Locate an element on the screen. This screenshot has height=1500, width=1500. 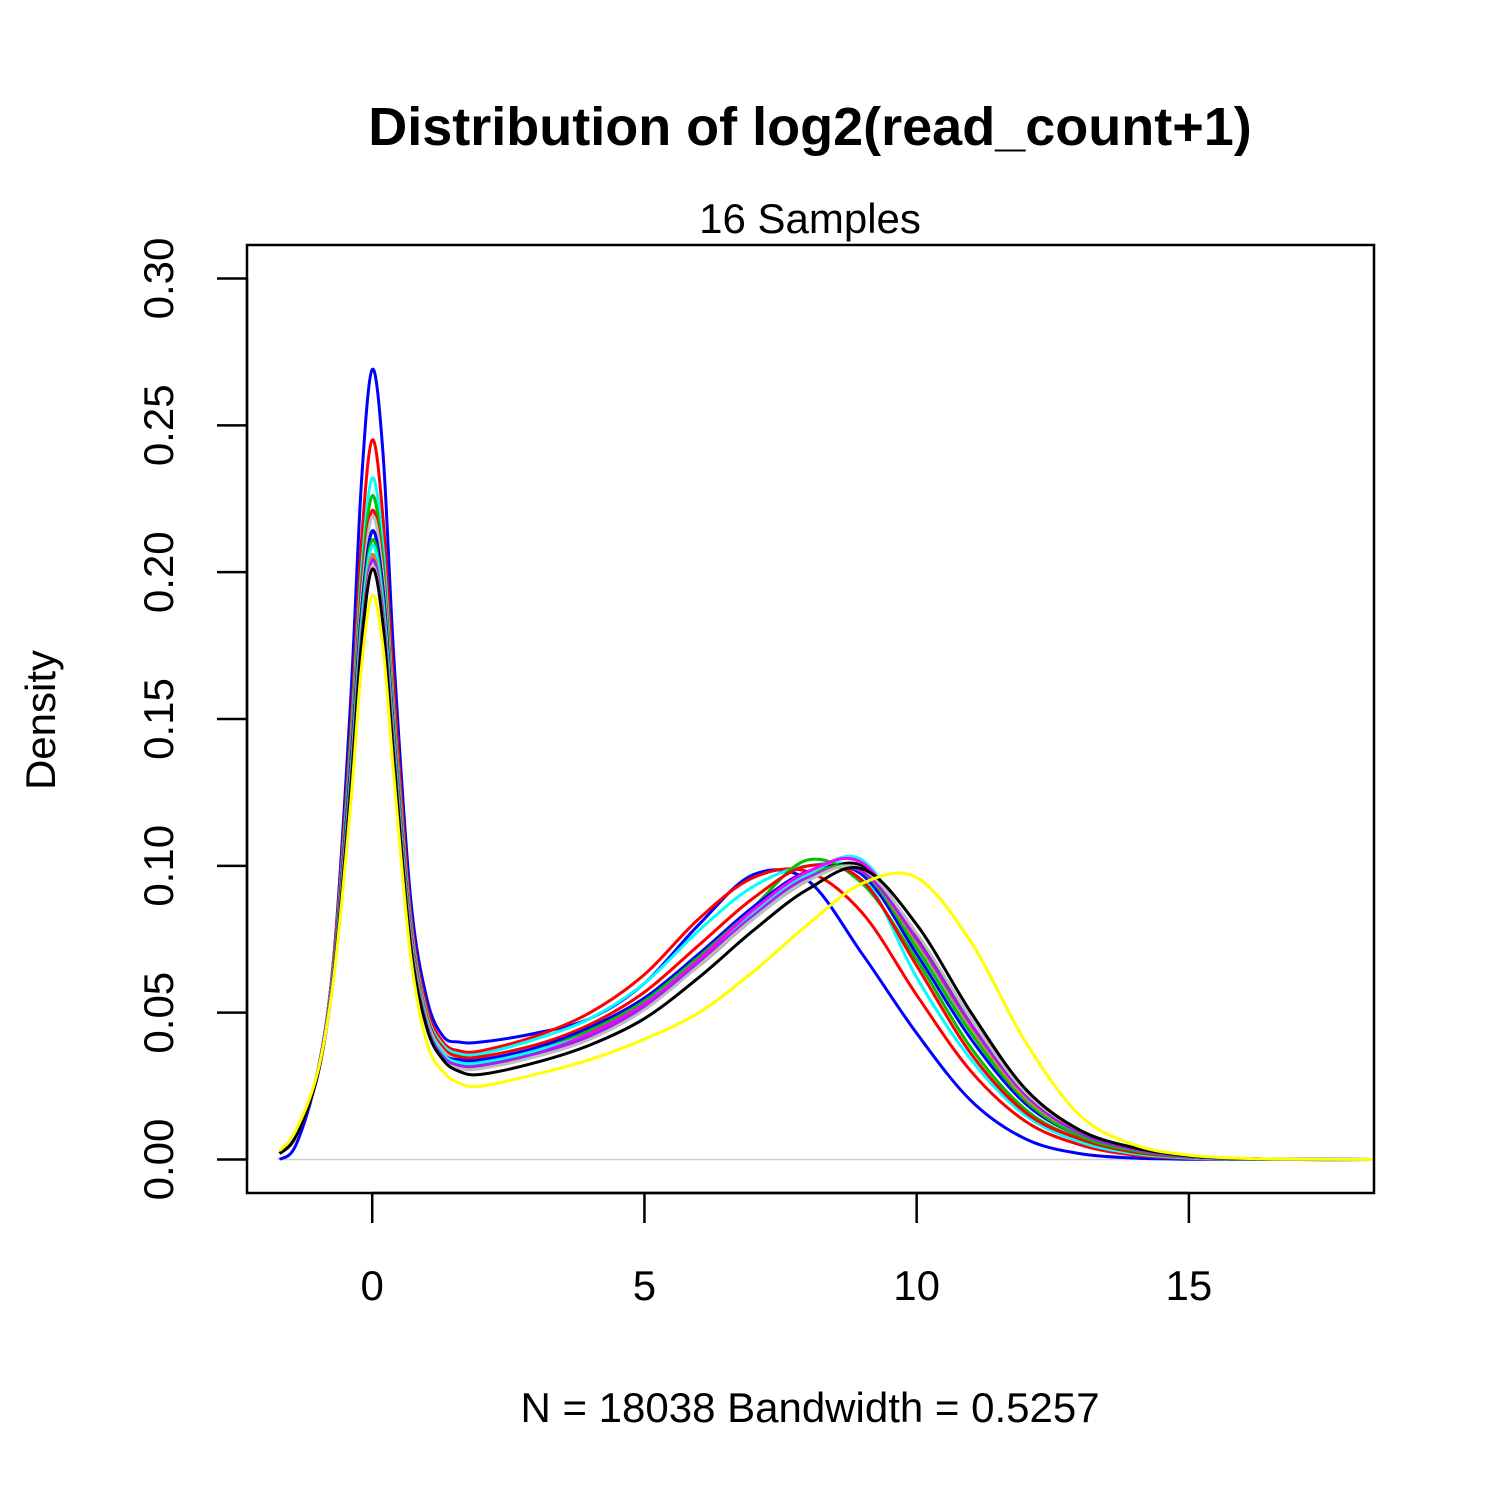
x-axis-label: N = 18038 Bandwidth = 0.5257 is located at coordinates (809, 1407).